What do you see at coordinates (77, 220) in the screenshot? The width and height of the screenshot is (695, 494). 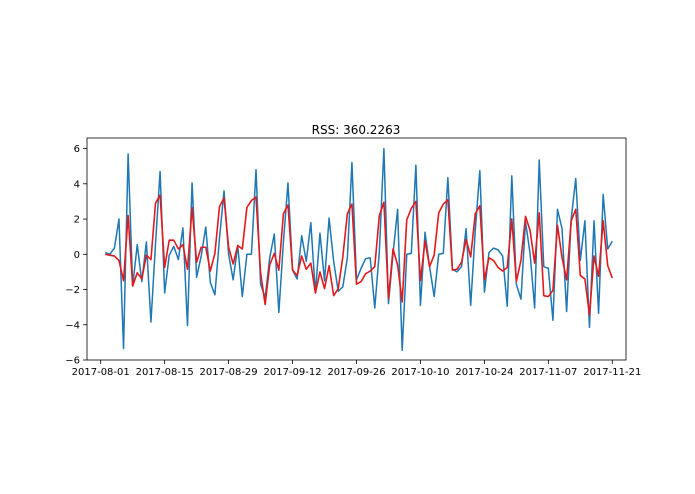 I see `y-tick-label: 2` at bounding box center [77, 220].